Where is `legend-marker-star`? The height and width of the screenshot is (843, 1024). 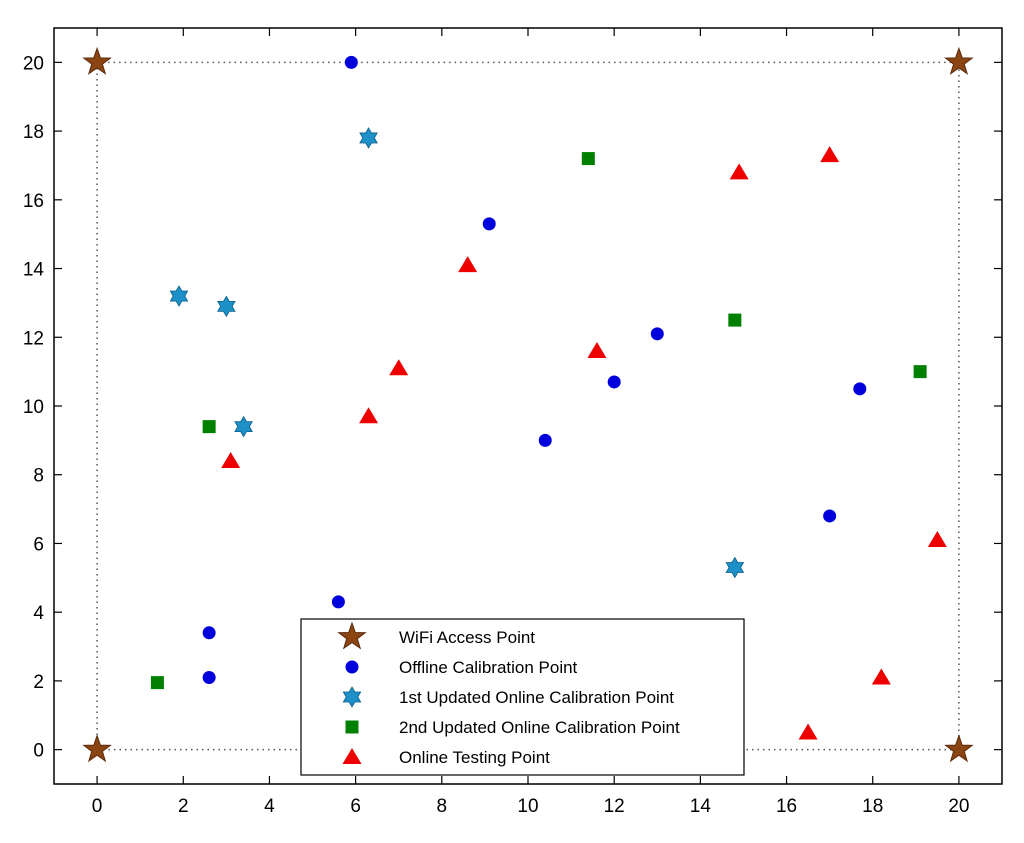 legend-marker-star is located at coordinates (352, 635).